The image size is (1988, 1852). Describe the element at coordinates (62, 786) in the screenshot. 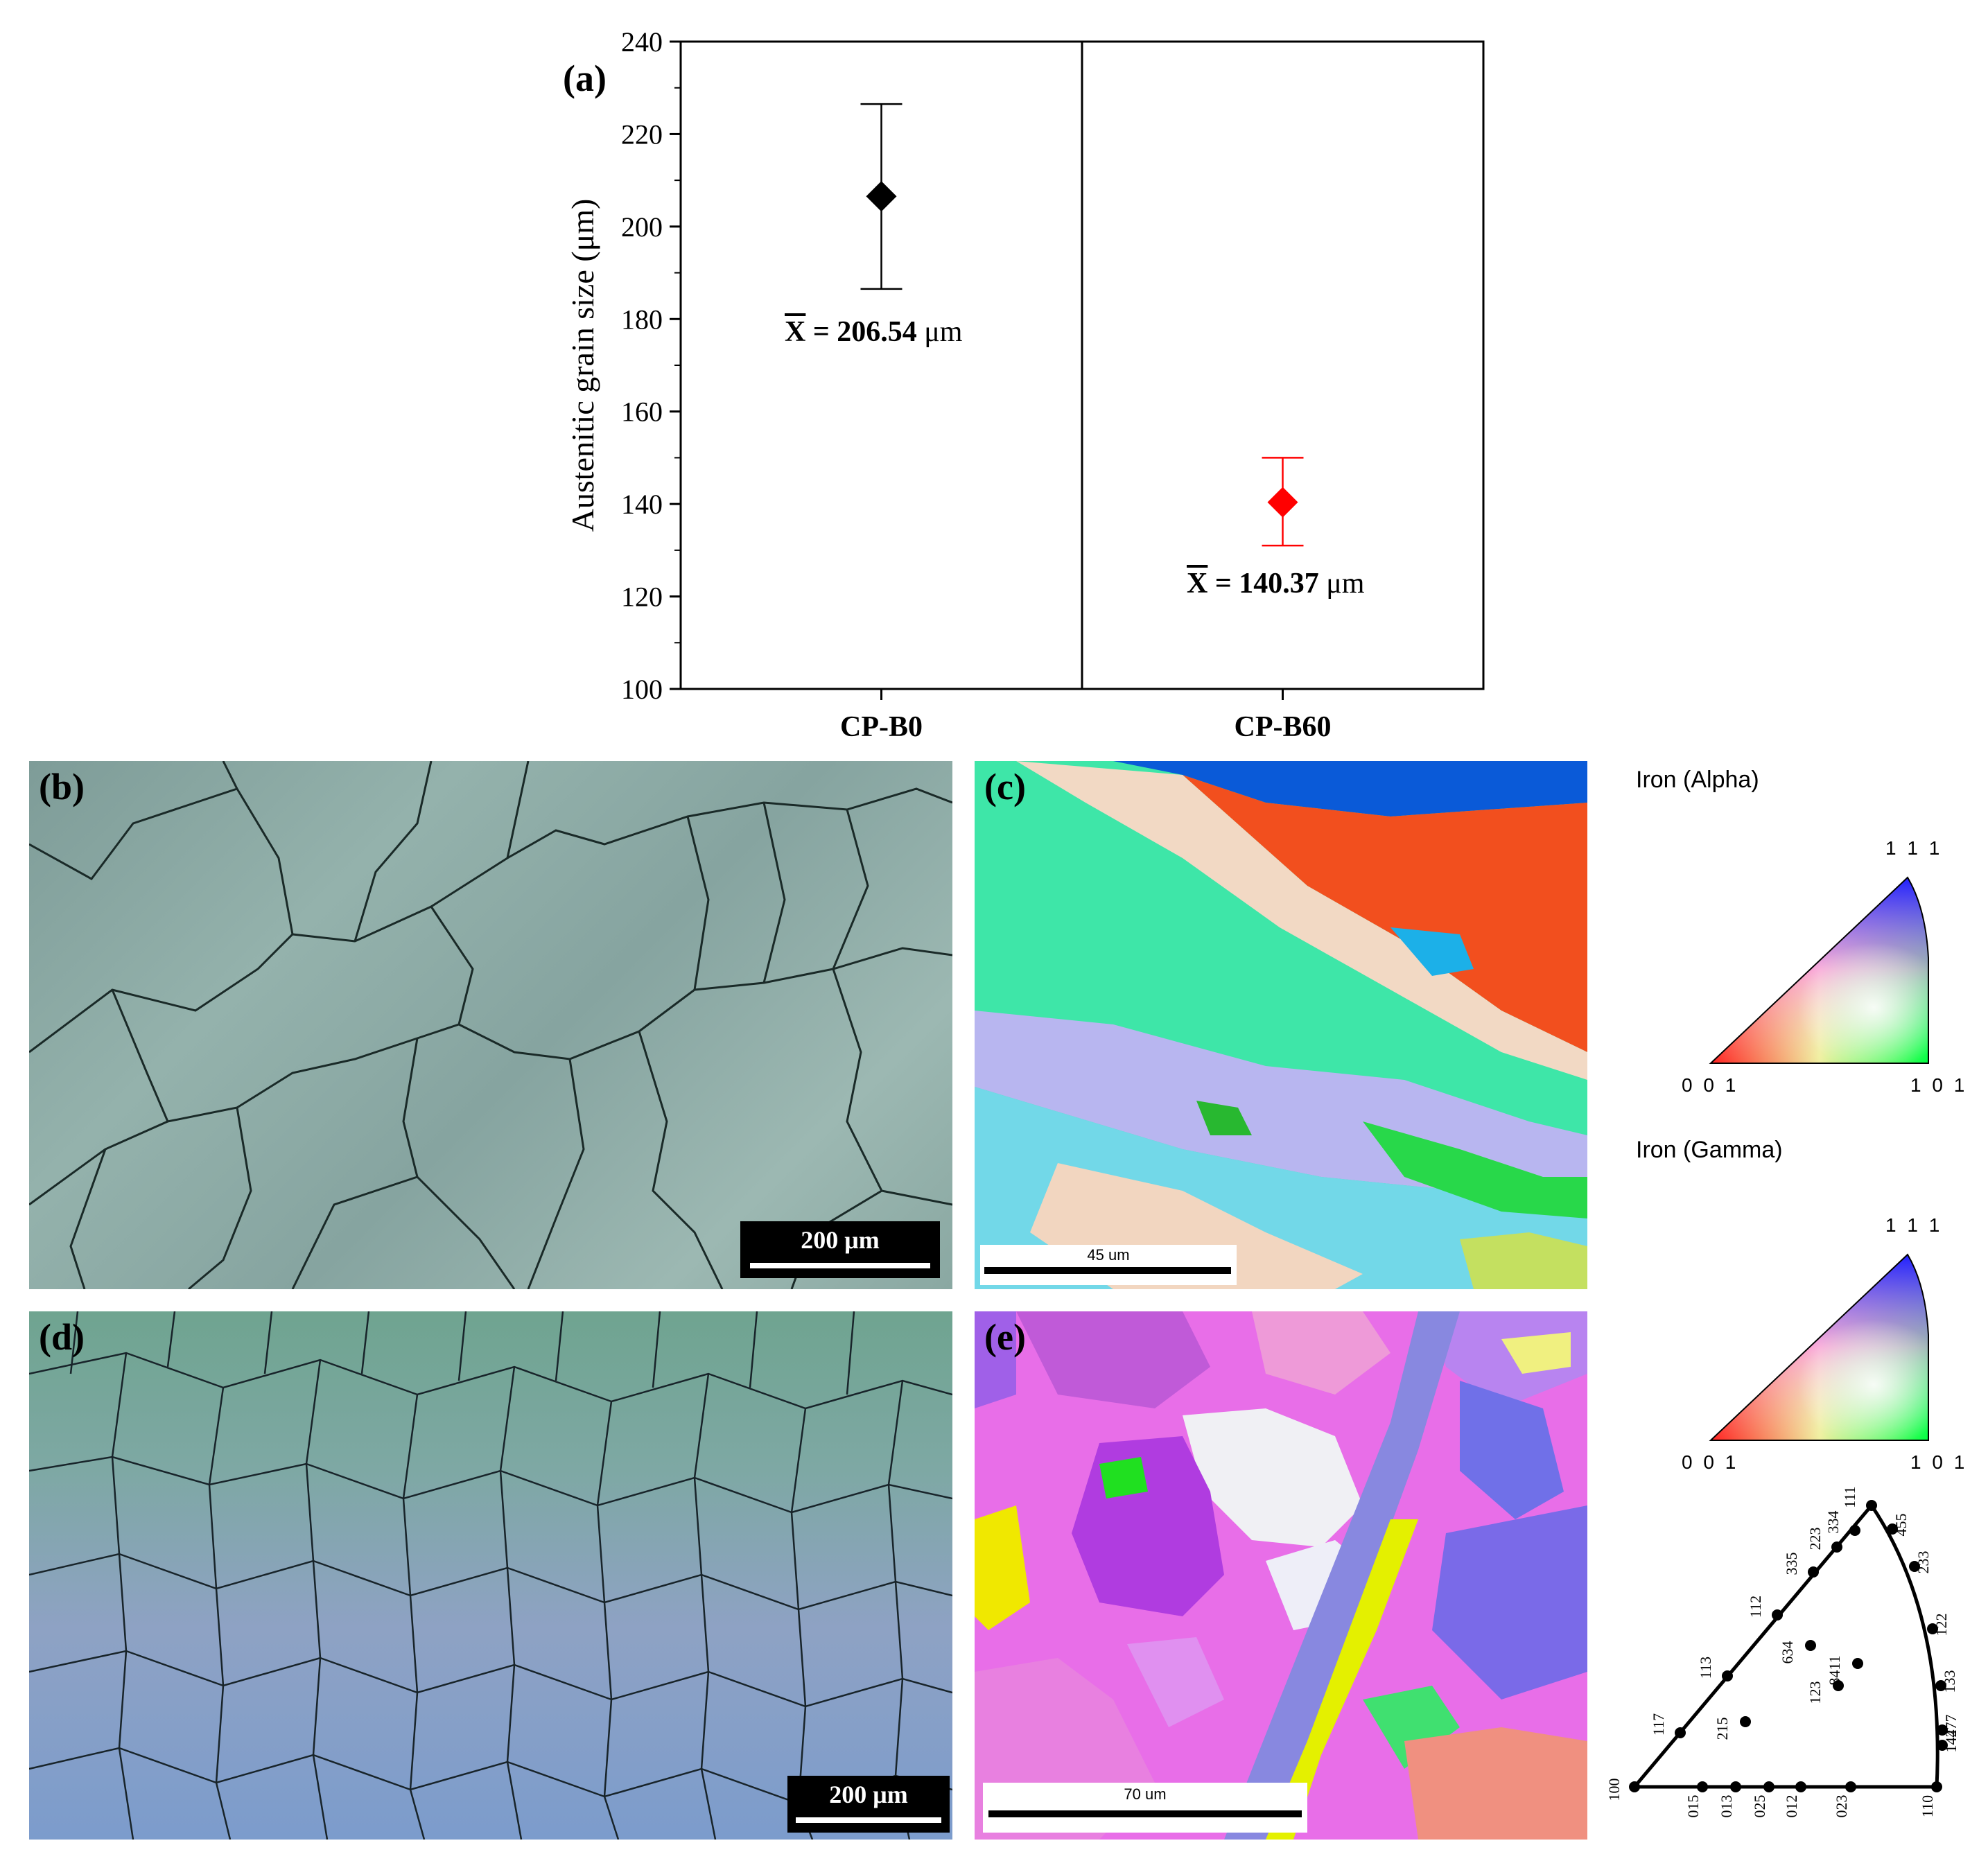

I see `panel-label-b: (b)` at that location.